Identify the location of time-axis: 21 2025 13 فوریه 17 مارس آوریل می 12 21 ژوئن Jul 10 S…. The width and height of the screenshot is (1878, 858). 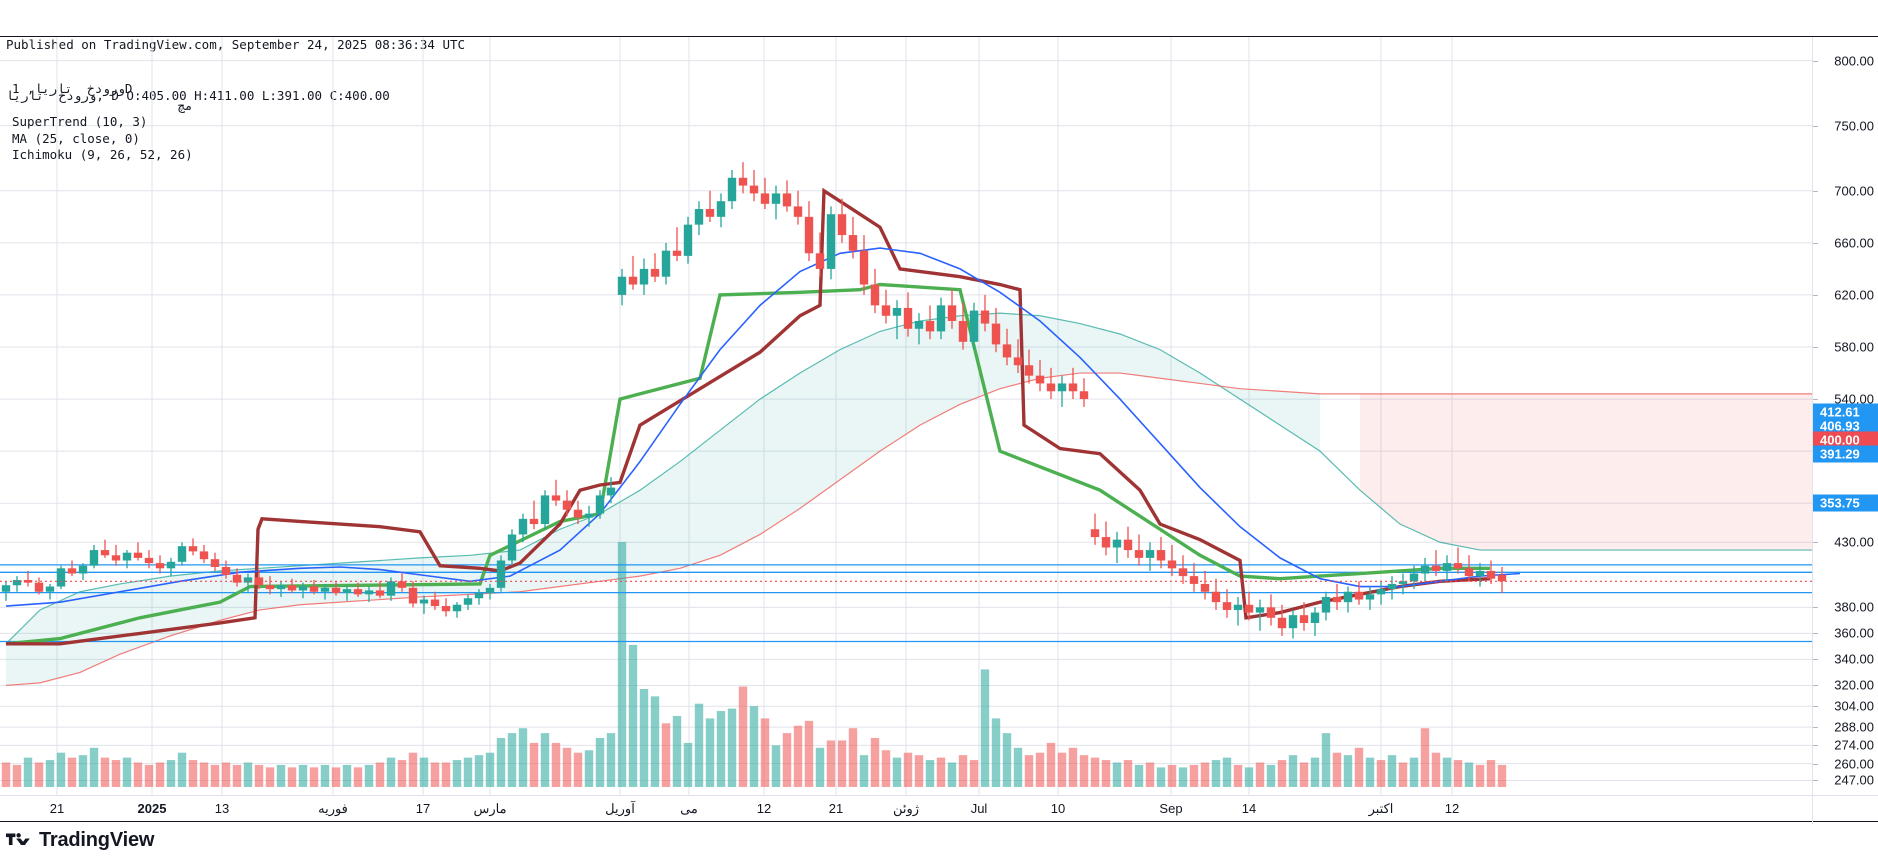
(939, 809).